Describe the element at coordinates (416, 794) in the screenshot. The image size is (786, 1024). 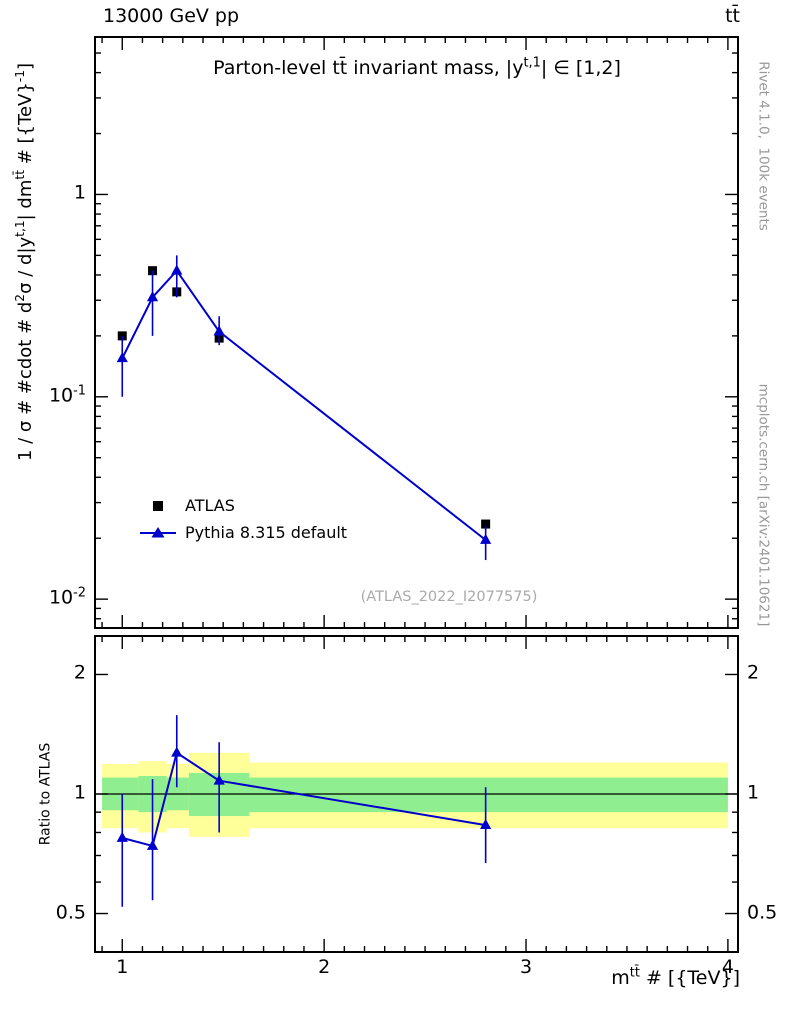
I see `ratio-uncertainty-bands` at that location.